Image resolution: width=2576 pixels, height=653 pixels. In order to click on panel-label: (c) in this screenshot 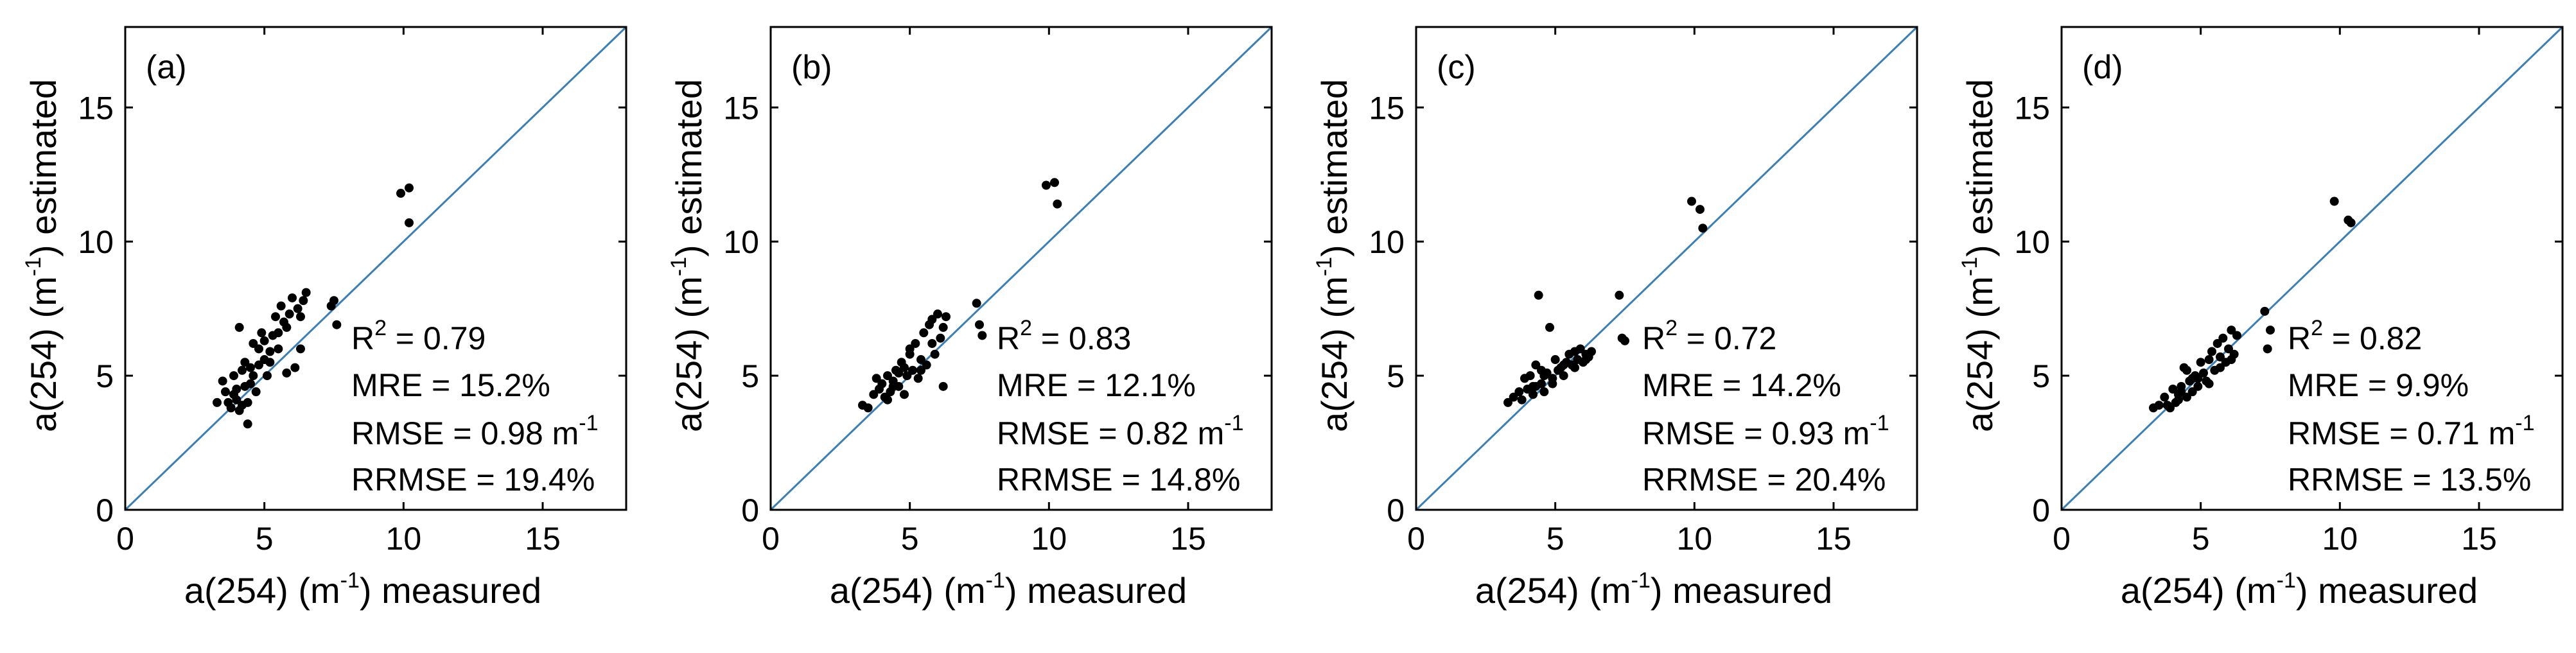, I will do `click(1456, 67)`.